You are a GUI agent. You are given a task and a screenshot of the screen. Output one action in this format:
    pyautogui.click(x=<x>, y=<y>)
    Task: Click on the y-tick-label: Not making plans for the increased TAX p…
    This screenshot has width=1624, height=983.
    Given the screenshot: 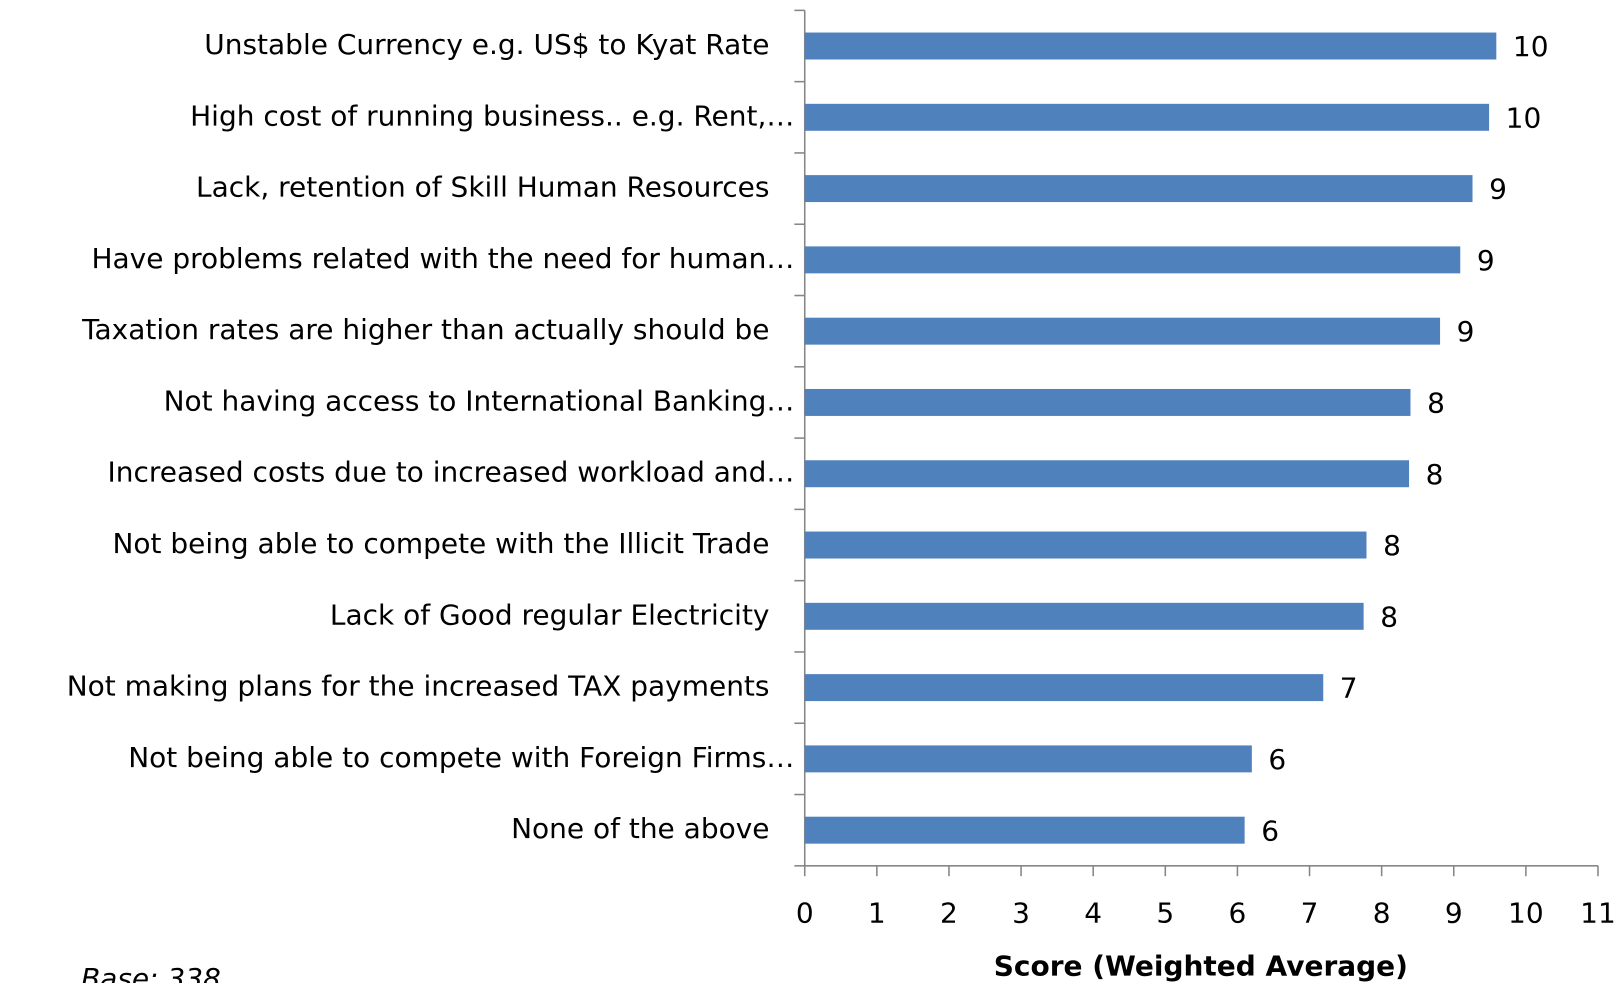 What is the action you would take?
    pyautogui.click(x=418, y=686)
    